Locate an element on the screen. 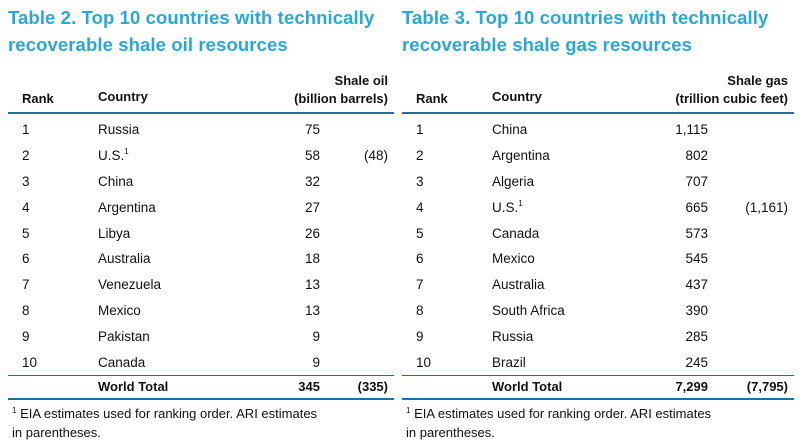 The image size is (800, 445). country-cell: U.S.1 is located at coordinates (507, 207).